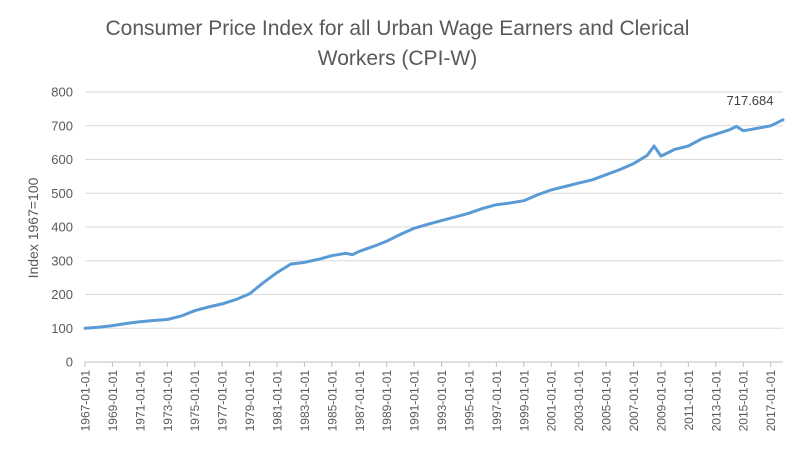 This screenshot has height=455, width=795. I want to click on x-tick-label: 1991-01-01, so click(415, 401).